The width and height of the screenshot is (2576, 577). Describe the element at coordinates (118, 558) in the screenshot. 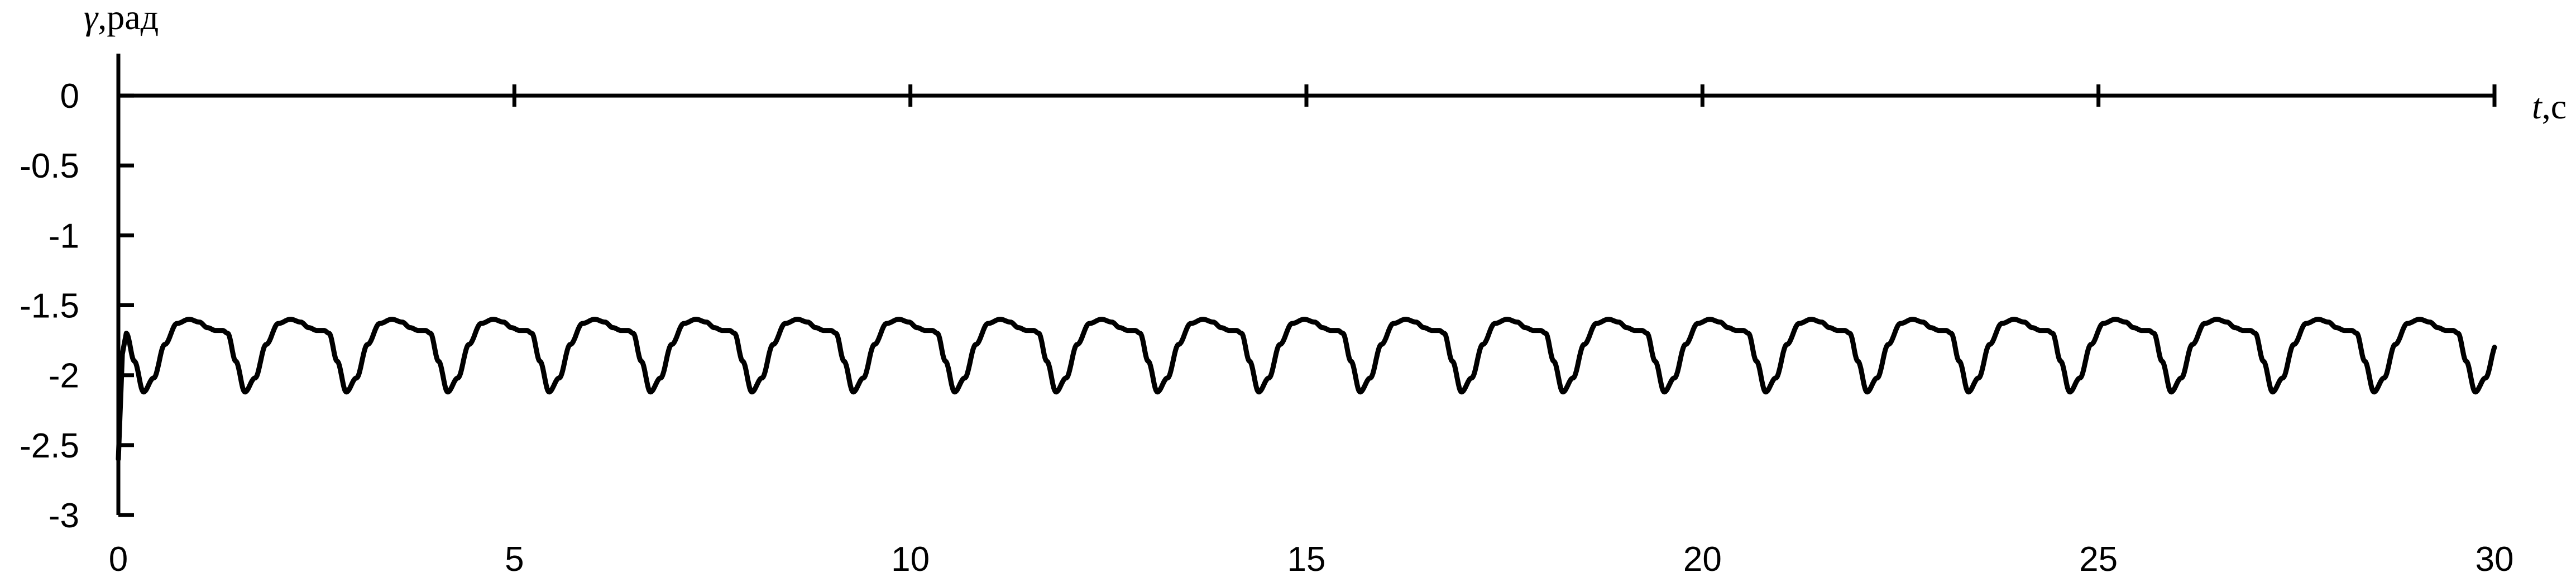

I see `x-tick-label: 0` at that location.